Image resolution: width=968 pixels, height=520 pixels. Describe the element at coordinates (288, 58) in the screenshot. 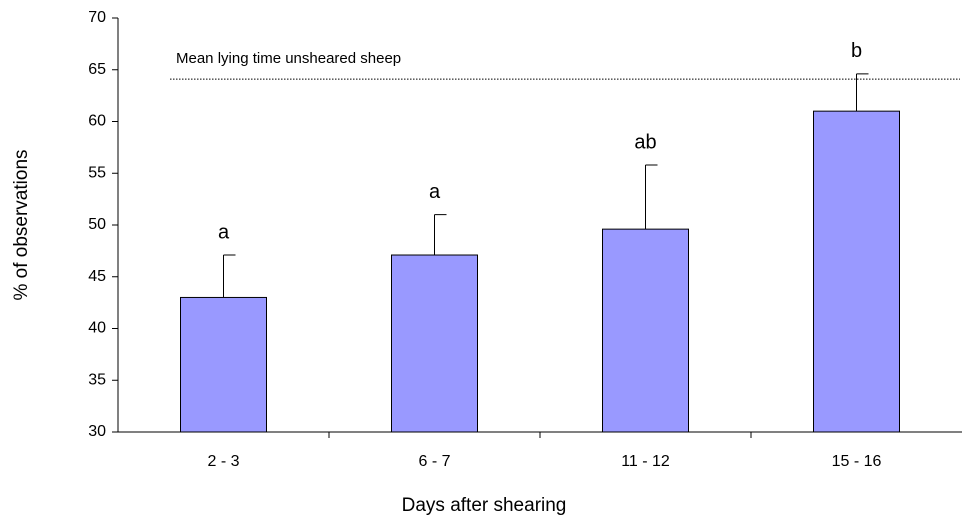

I see `reference-label: Mean lying time unsheared sheep` at that location.